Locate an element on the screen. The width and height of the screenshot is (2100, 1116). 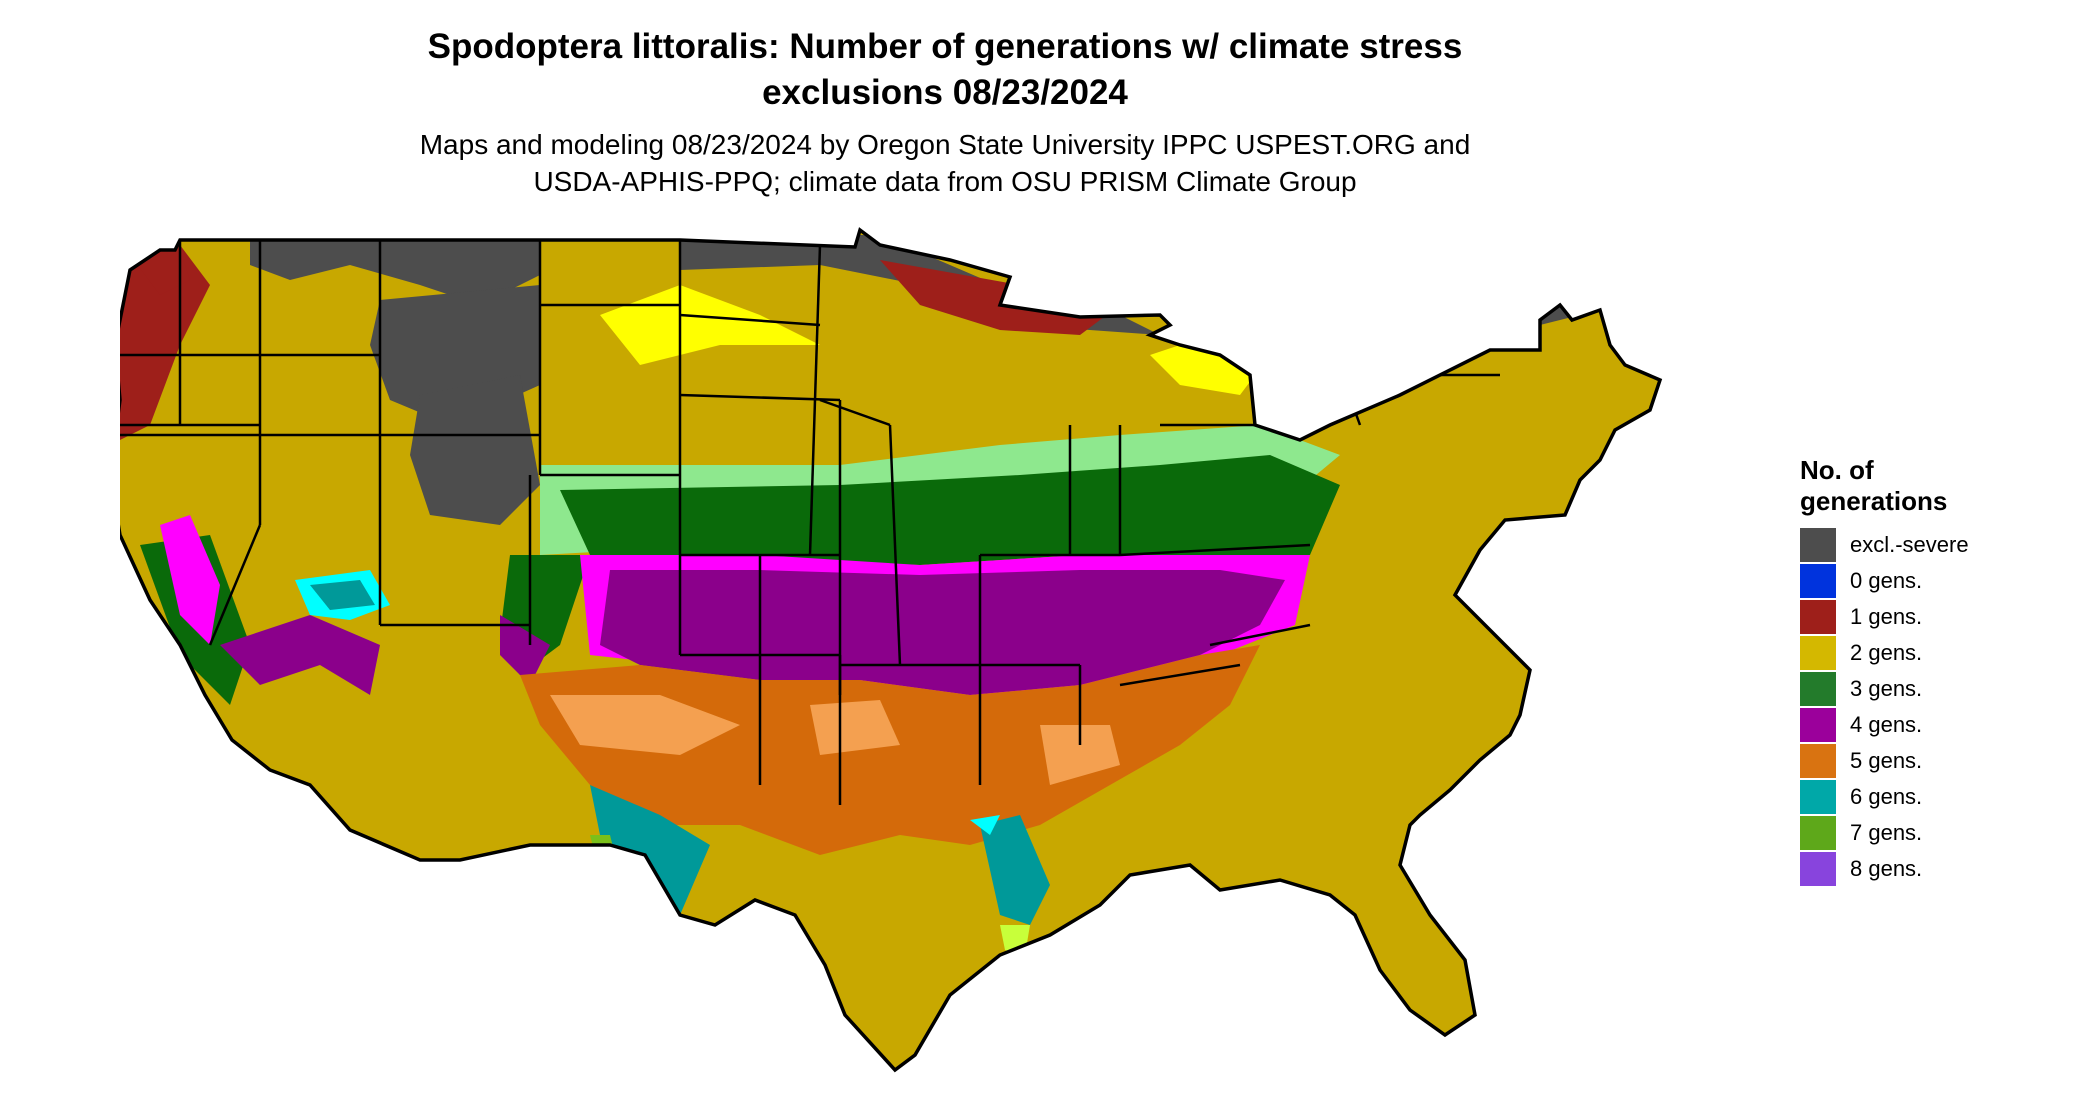
legend-item: 5 gens. is located at coordinates (1884, 761).